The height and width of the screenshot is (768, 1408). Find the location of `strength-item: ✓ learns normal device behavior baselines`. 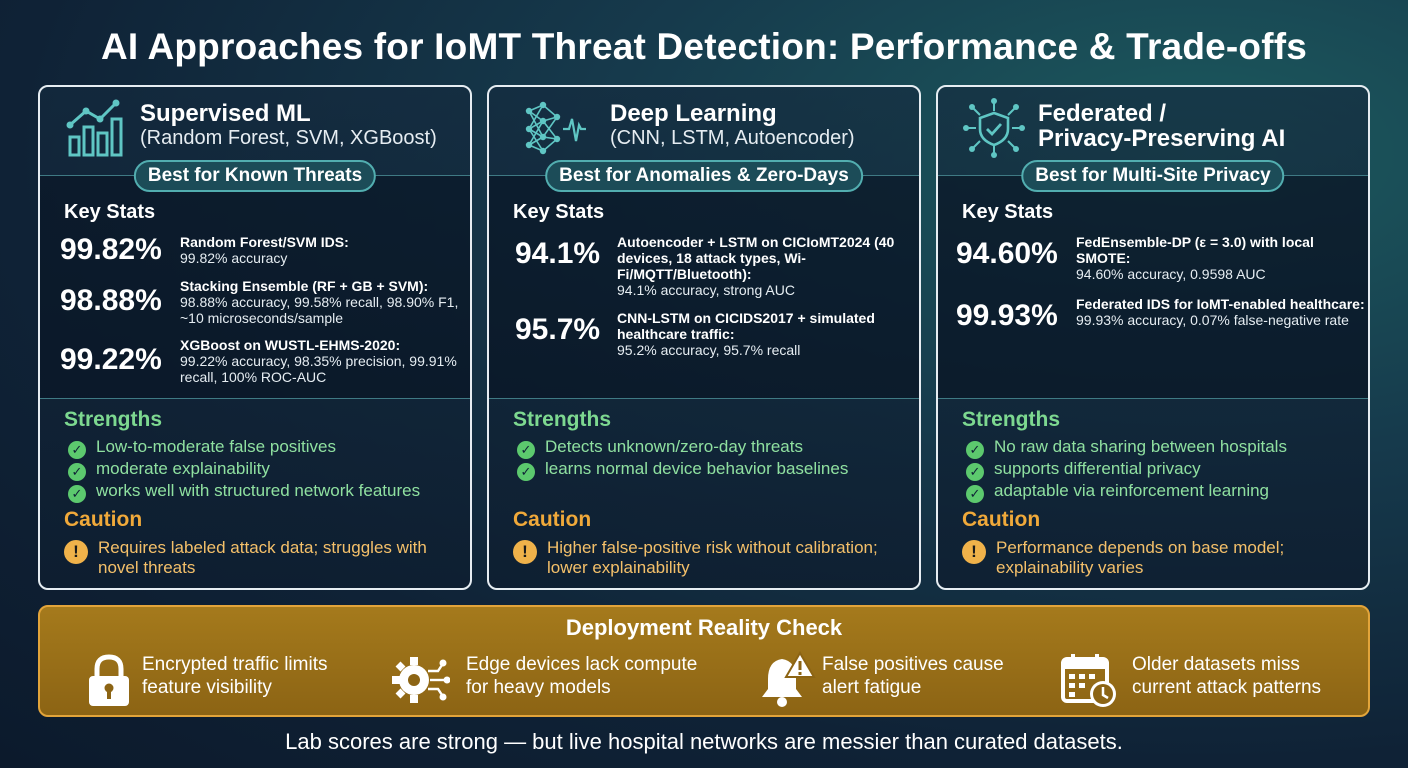

strength-item: ✓ learns normal device behavior baselines is located at coordinates (682, 470).